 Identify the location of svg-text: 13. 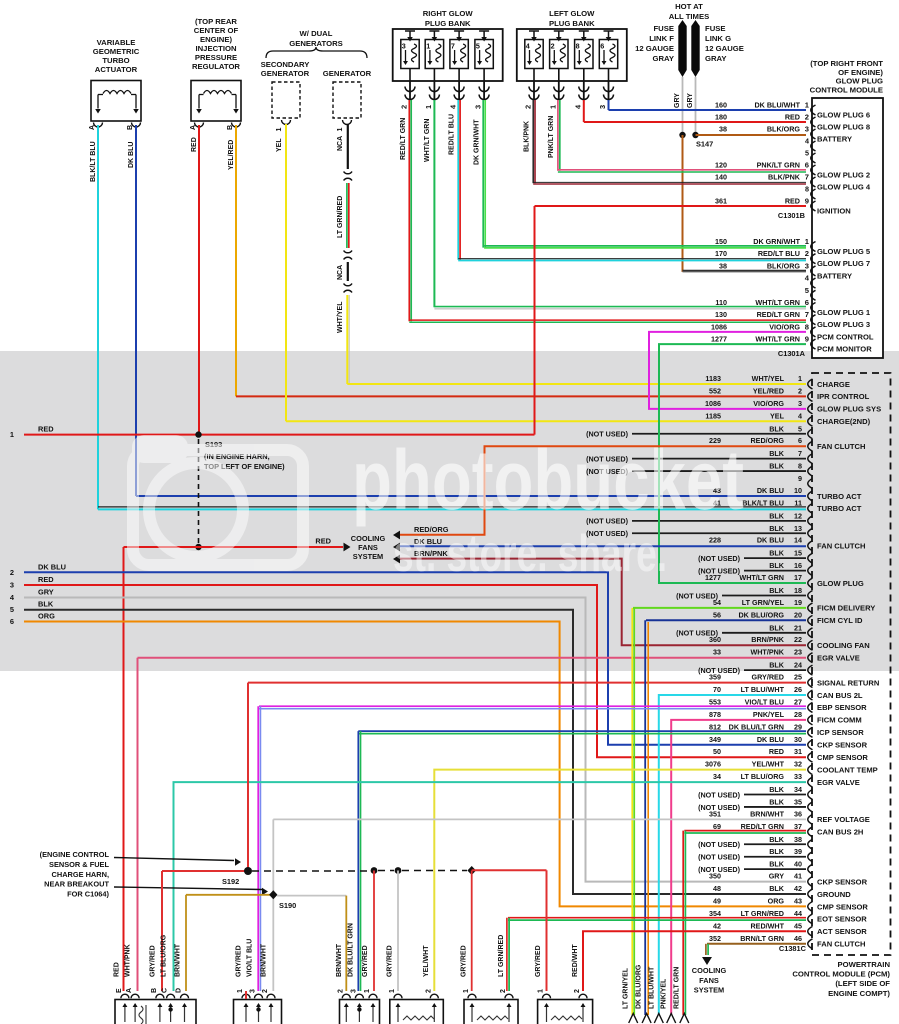
(798, 528).